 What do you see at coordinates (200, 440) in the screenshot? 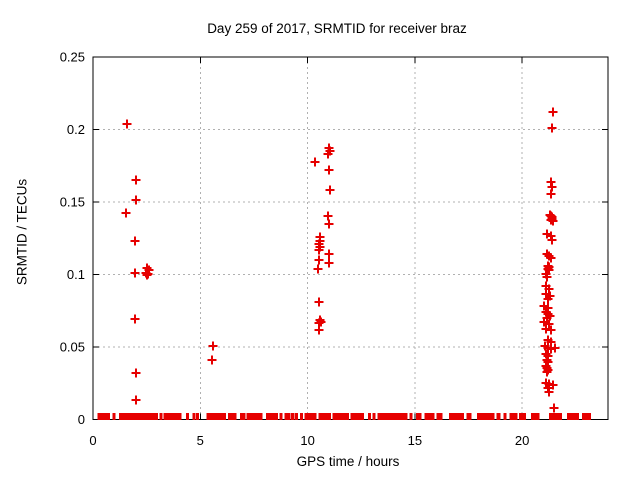
I see `x-tick-label: 5` at bounding box center [200, 440].